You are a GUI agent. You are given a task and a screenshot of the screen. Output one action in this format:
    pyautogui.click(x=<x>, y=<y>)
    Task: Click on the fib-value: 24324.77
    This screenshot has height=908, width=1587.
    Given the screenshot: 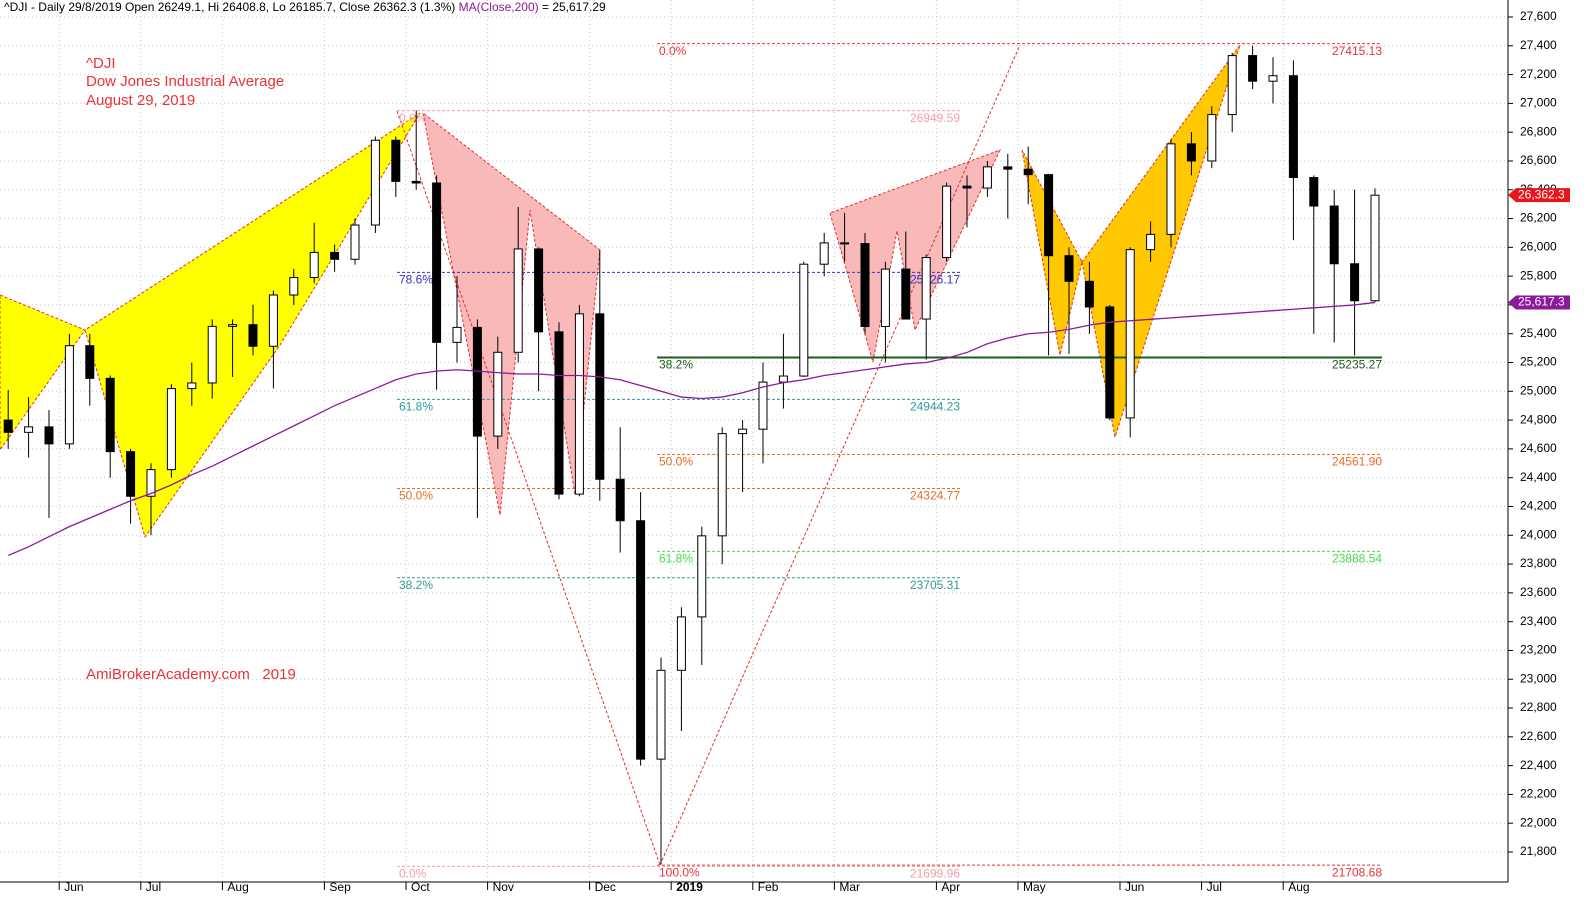 What is the action you would take?
    pyautogui.click(x=935, y=496)
    